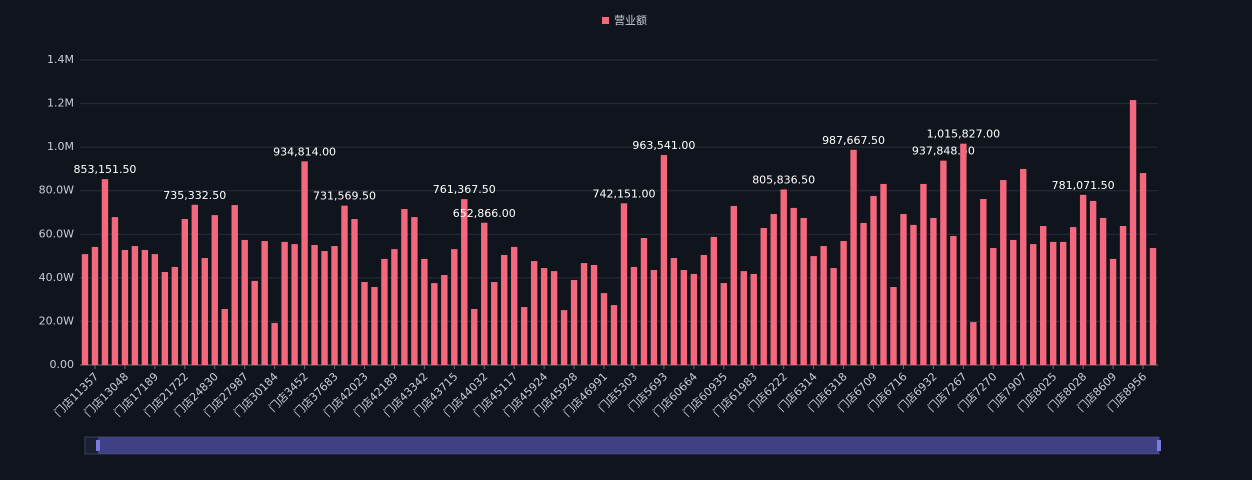 Image resolution: width=1252 pixels, height=480 pixels. I want to click on value-label: 805,836.50, so click(783, 179).